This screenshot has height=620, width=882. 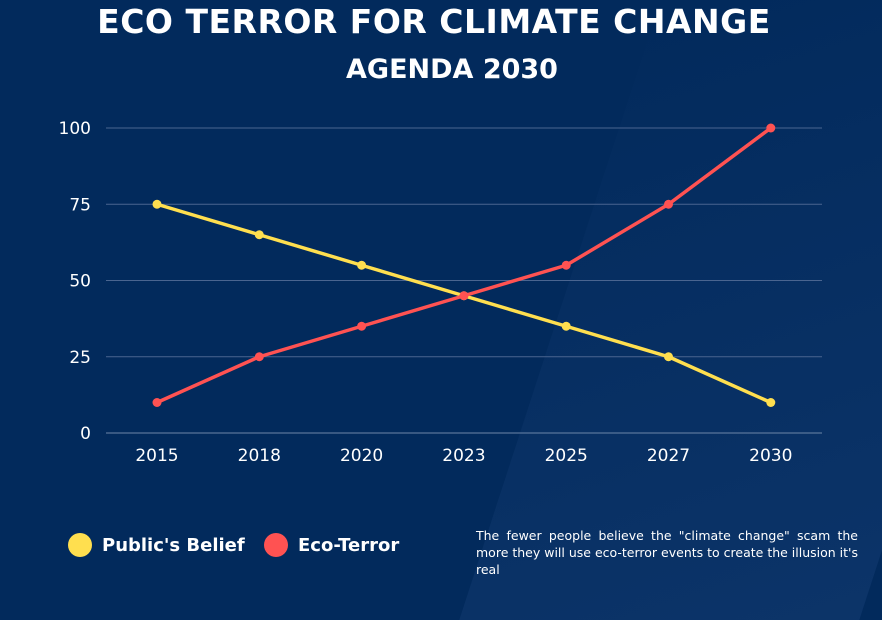 What do you see at coordinates (75, 129) in the screenshot?
I see `y-tick-label: 100` at bounding box center [75, 129].